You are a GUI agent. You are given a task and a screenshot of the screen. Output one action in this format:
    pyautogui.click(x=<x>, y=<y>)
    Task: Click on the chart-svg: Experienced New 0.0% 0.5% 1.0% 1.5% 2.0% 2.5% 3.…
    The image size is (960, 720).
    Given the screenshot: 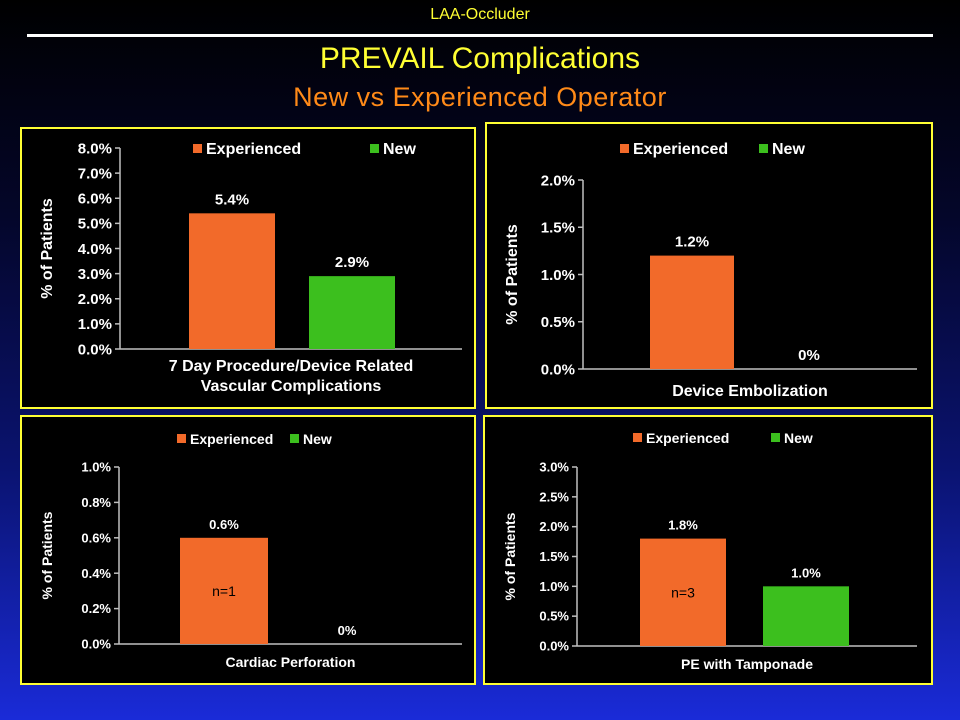 What is the action you would take?
    pyautogui.click(x=709, y=551)
    